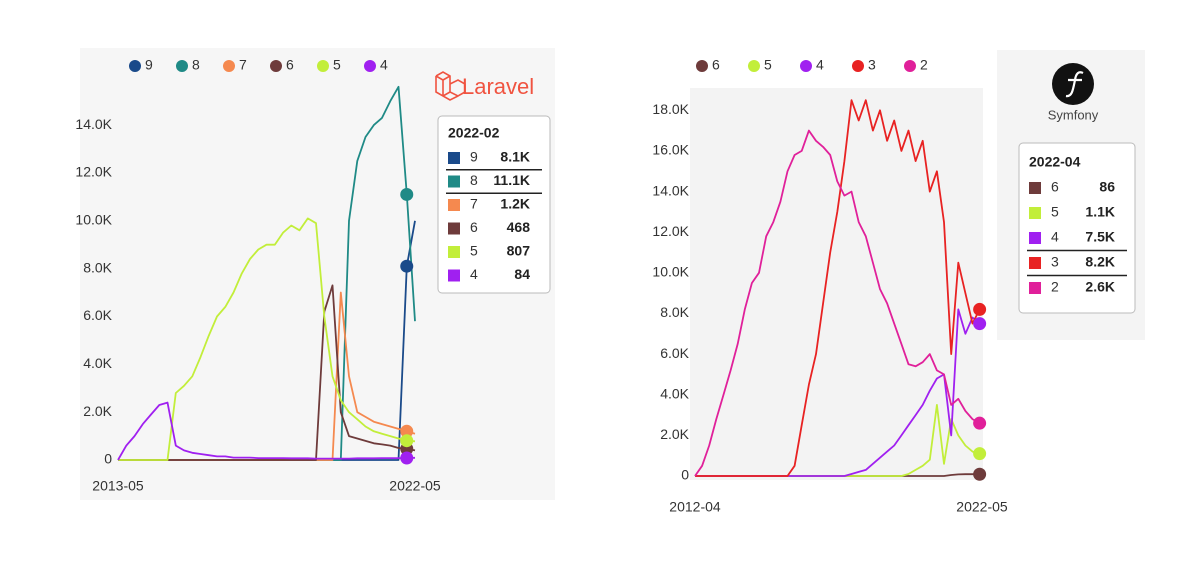 This screenshot has width=1200, height=568. What do you see at coordinates (474, 180) in the screenshot?
I see `tooltip-name: 8` at bounding box center [474, 180].